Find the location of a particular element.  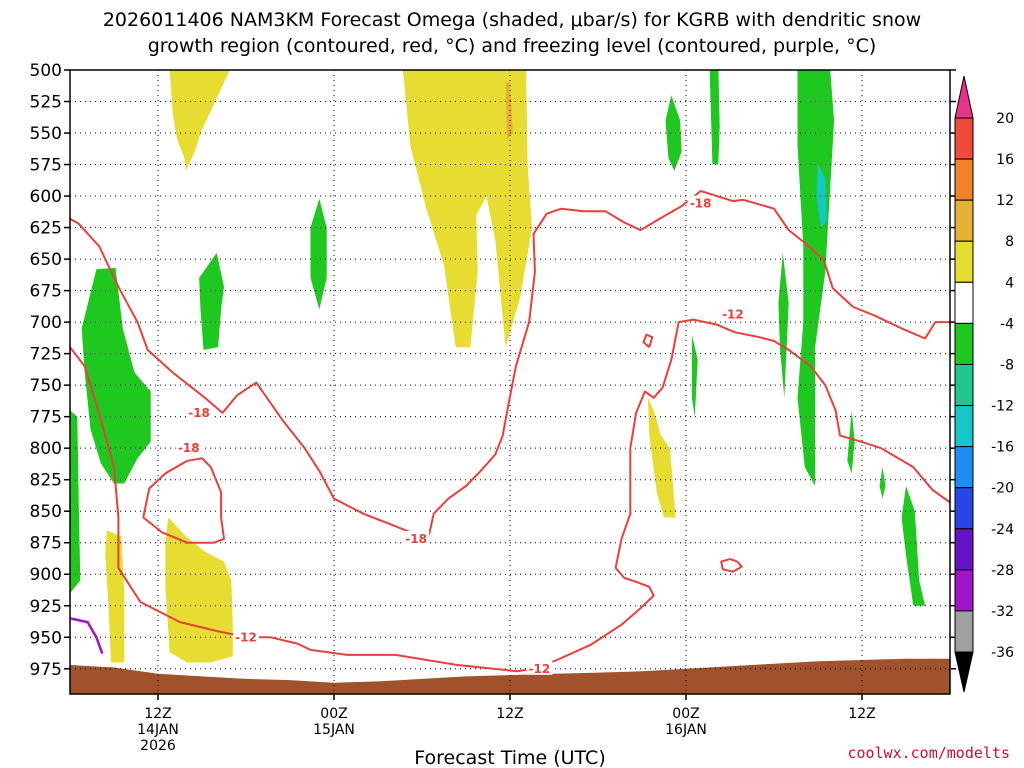

freezing-level-contour is located at coordinates (87, 636).